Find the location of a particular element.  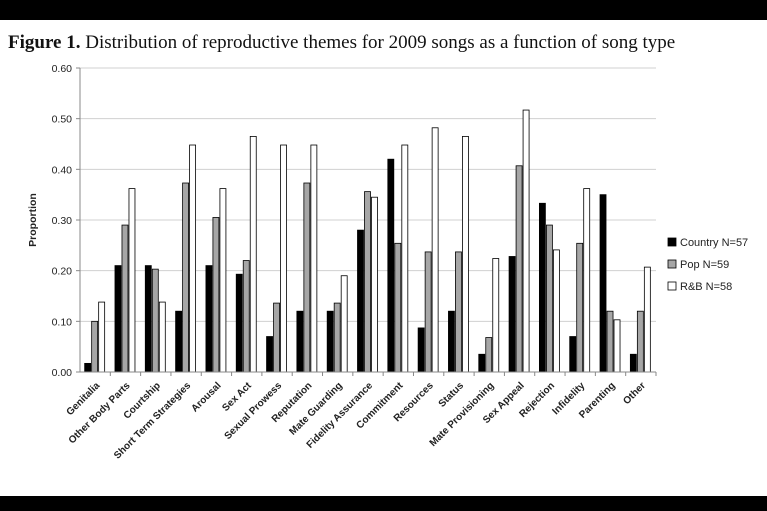

bar-rb-mate-guarding is located at coordinates (344, 324).